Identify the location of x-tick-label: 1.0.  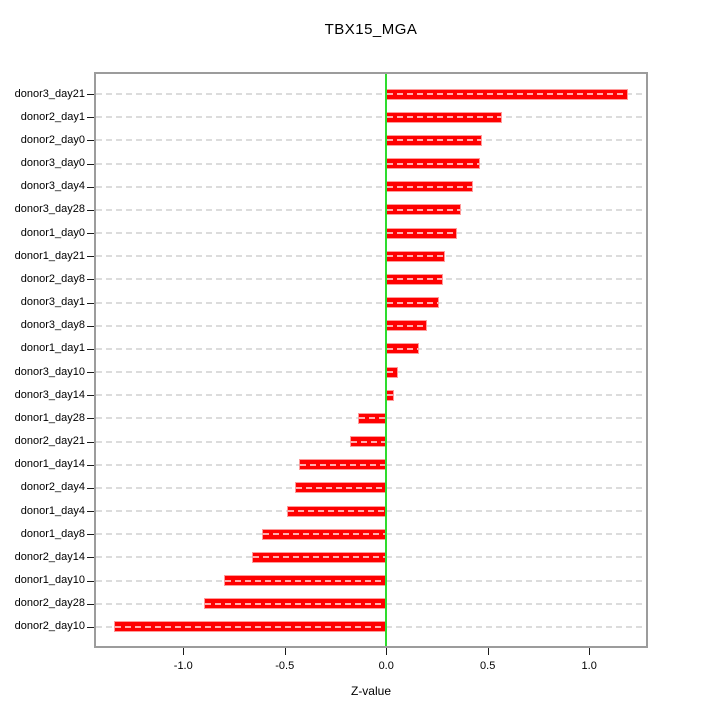
(589, 666).